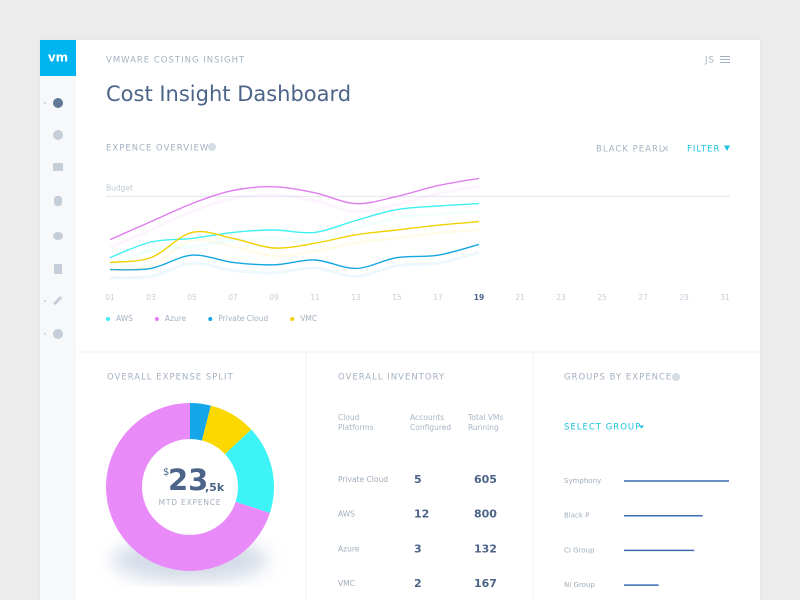 The height and width of the screenshot is (600, 800). Describe the element at coordinates (725, 297) in the screenshot. I see `x-tick-label: 31` at that location.